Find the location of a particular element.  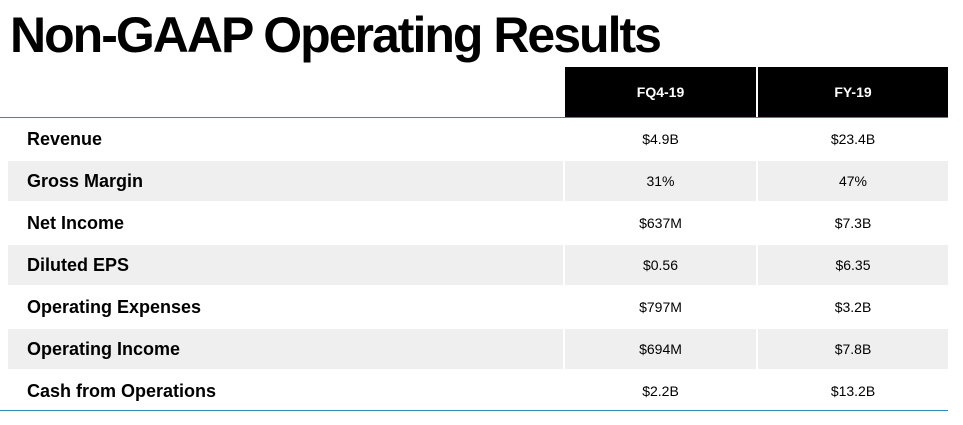

fy-value: $23.4B is located at coordinates (853, 139).